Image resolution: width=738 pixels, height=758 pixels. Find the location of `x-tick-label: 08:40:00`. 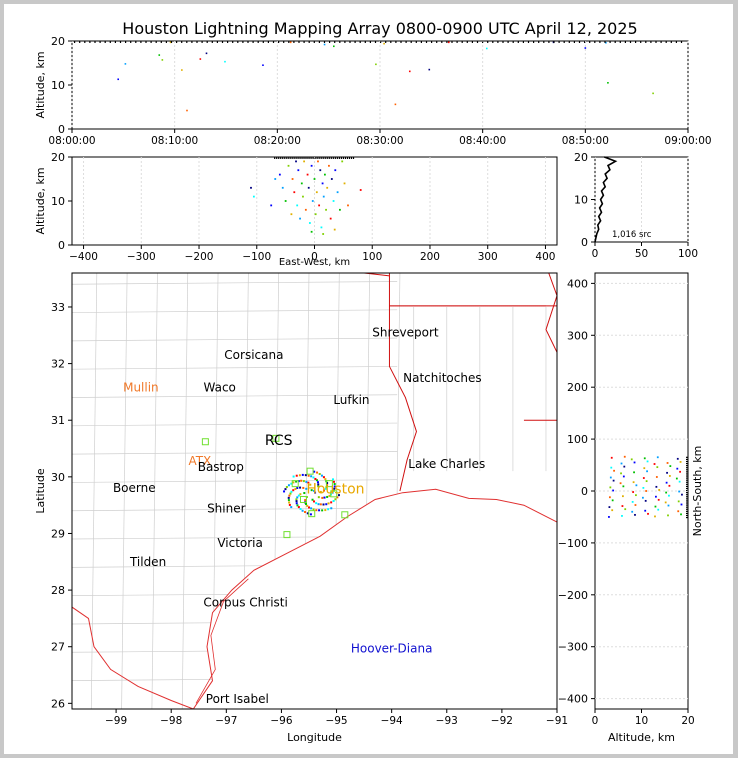

x-tick-label: 08:40:00 is located at coordinates (482, 141).